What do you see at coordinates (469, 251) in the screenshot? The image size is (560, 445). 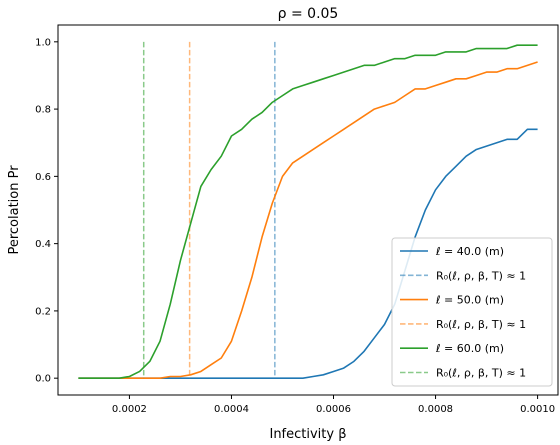 I see `legend-label: ℓ = 40.0 (m)` at bounding box center [469, 251].